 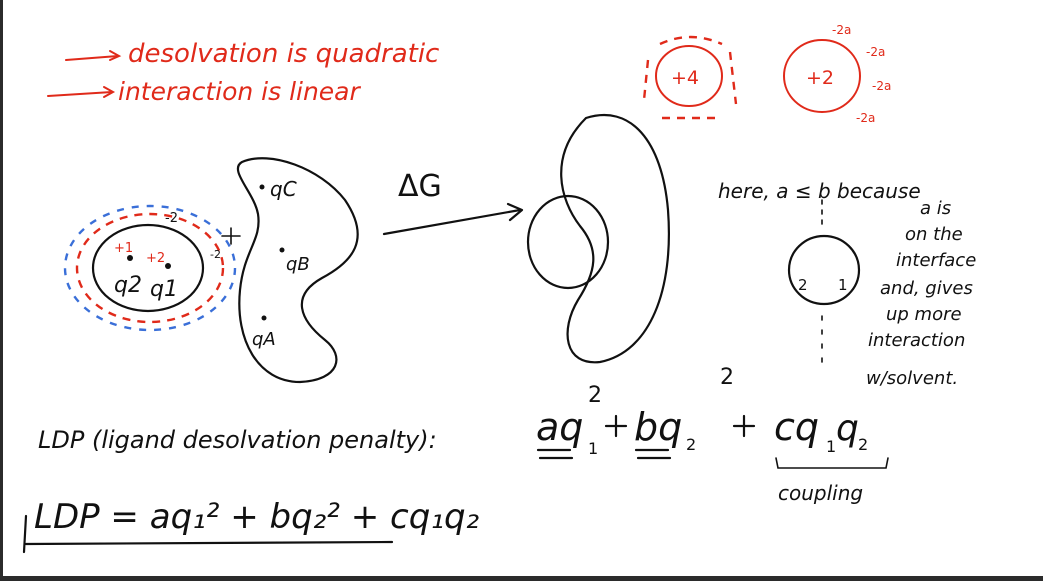 What do you see at coordinates (209, 543) in the screenshot?
I see `ldp-line2-underline` at bounding box center [209, 543].